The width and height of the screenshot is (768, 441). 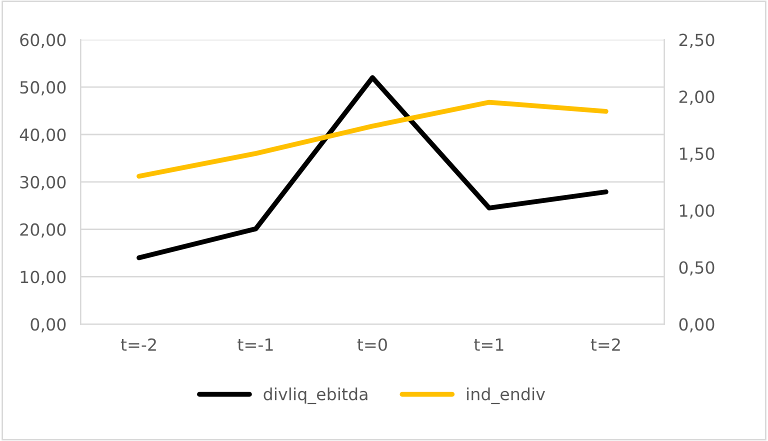 I want to click on x-tick-label: t=2, so click(x=605, y=344).